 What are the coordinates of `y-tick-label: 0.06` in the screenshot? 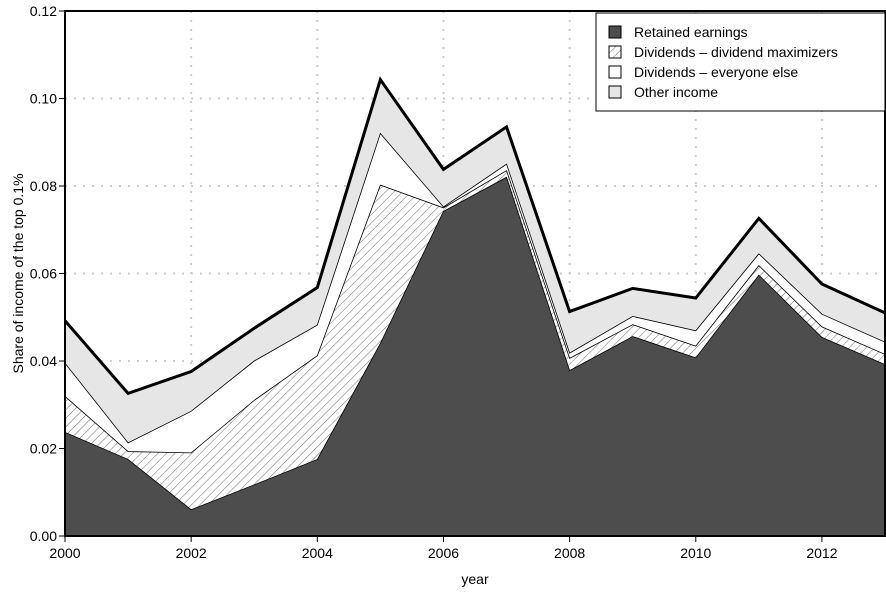 It's located at (43, 274).